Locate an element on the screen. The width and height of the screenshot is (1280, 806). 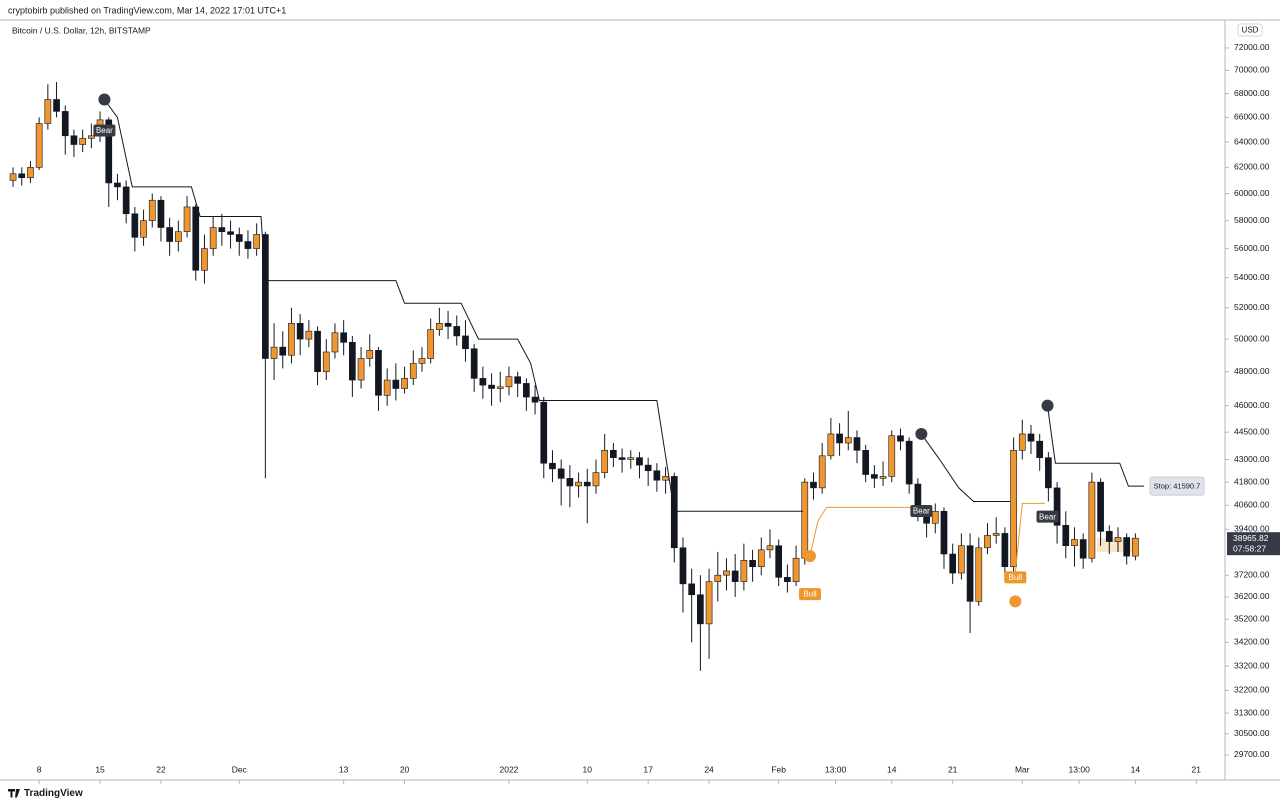
y-tick-label: 36200.00 is located at coordinates (1252, 596).